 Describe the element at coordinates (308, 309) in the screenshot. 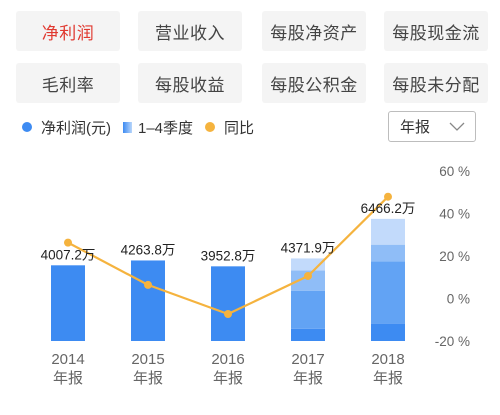

I see `bar-2017-q2` at that location.